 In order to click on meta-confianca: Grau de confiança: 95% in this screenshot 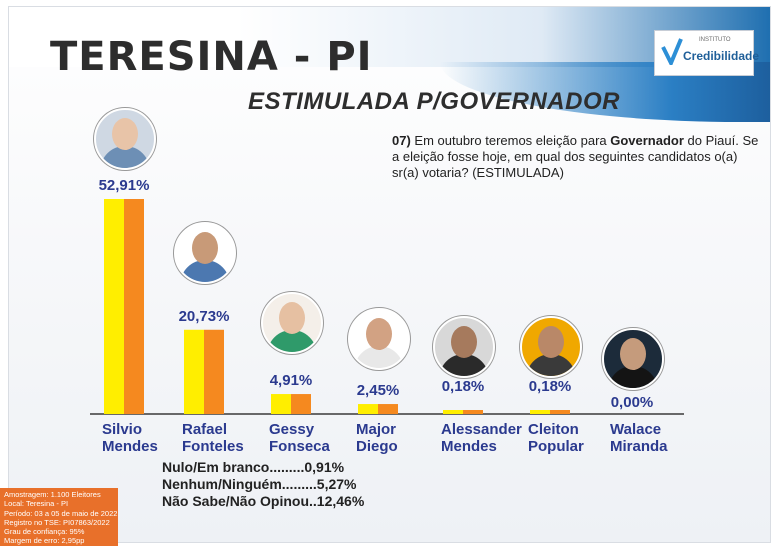, I will do `click(44, 532)`.